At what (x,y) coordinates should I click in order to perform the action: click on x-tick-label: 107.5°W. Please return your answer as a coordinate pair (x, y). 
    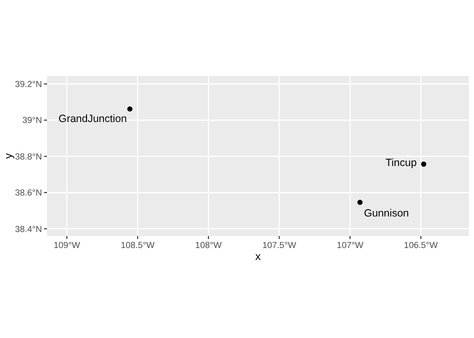
    Looking at the image, I should click on (279, 245).